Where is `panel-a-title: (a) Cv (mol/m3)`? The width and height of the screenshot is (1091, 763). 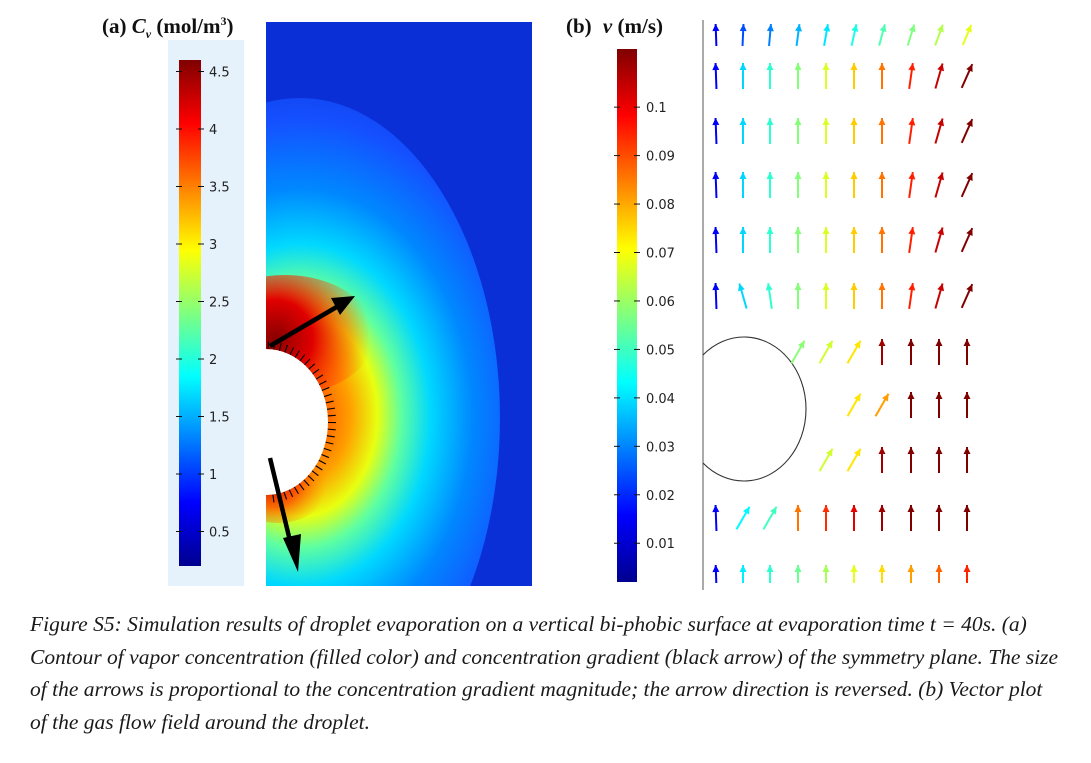 panel-a-title: (a) Cv (mol/m3) is located at coordinates (168, 28).